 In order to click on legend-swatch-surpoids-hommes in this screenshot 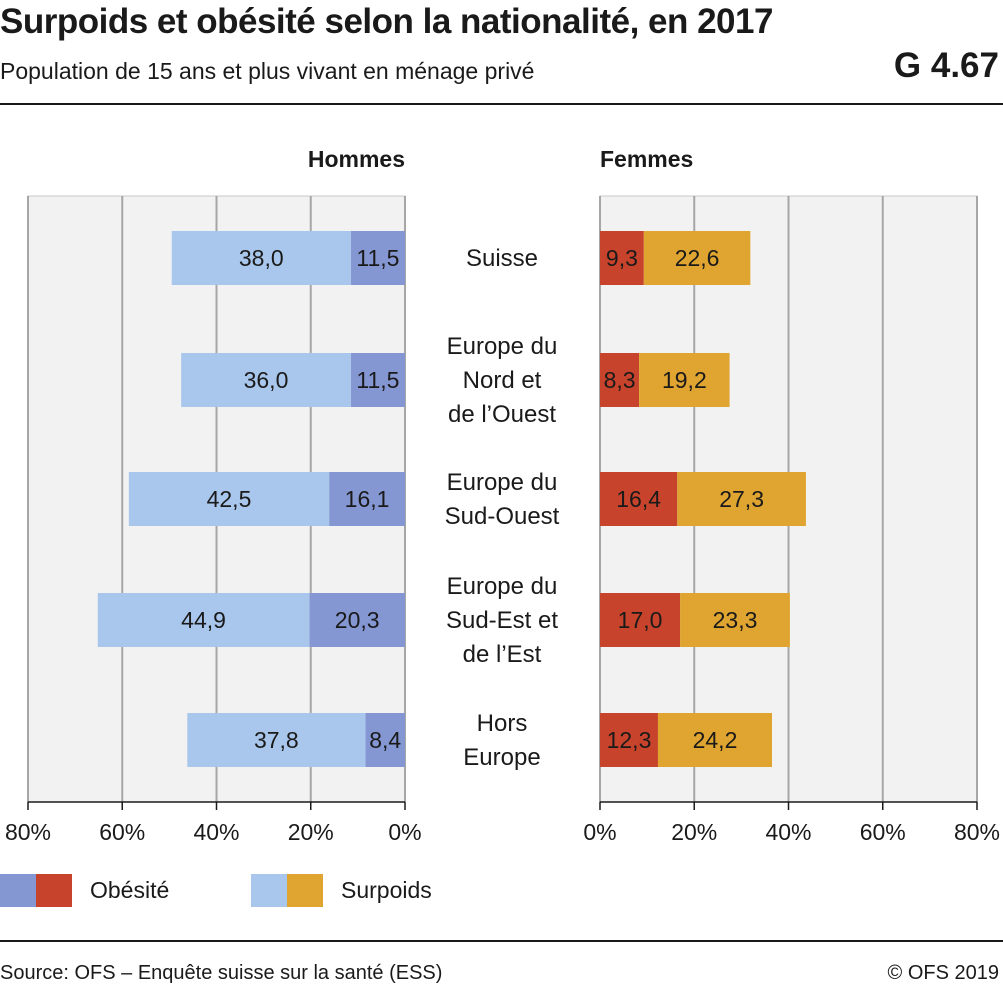, I will do `click(269, 890)`.